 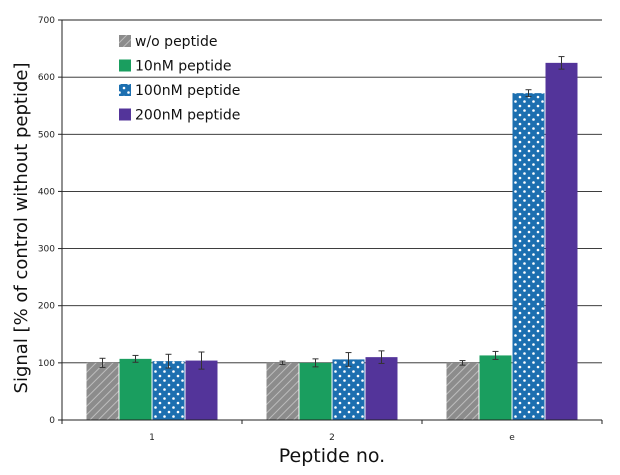 What do you see at coordinates (46, 135) in the screenshot?
I see `y-tick-label: 500` at bounding box center [46, 135].